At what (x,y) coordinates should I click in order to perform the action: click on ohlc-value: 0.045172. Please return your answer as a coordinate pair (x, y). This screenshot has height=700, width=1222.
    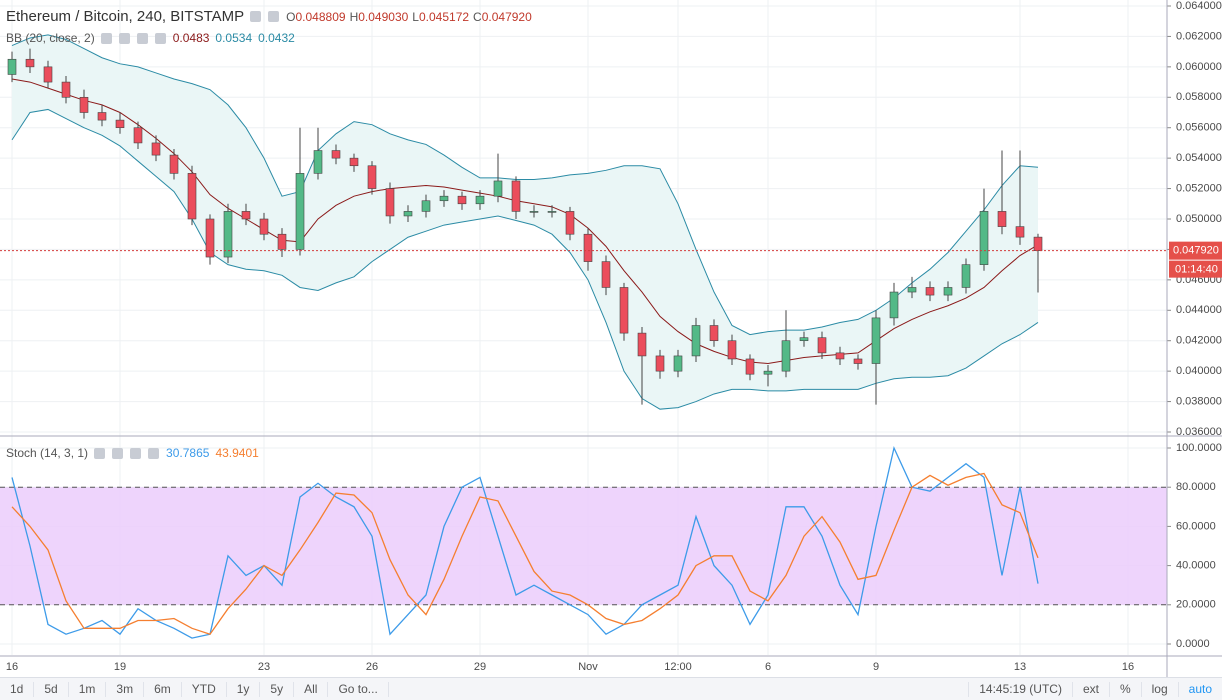
    Looking at the image, I should click on (444, 16).